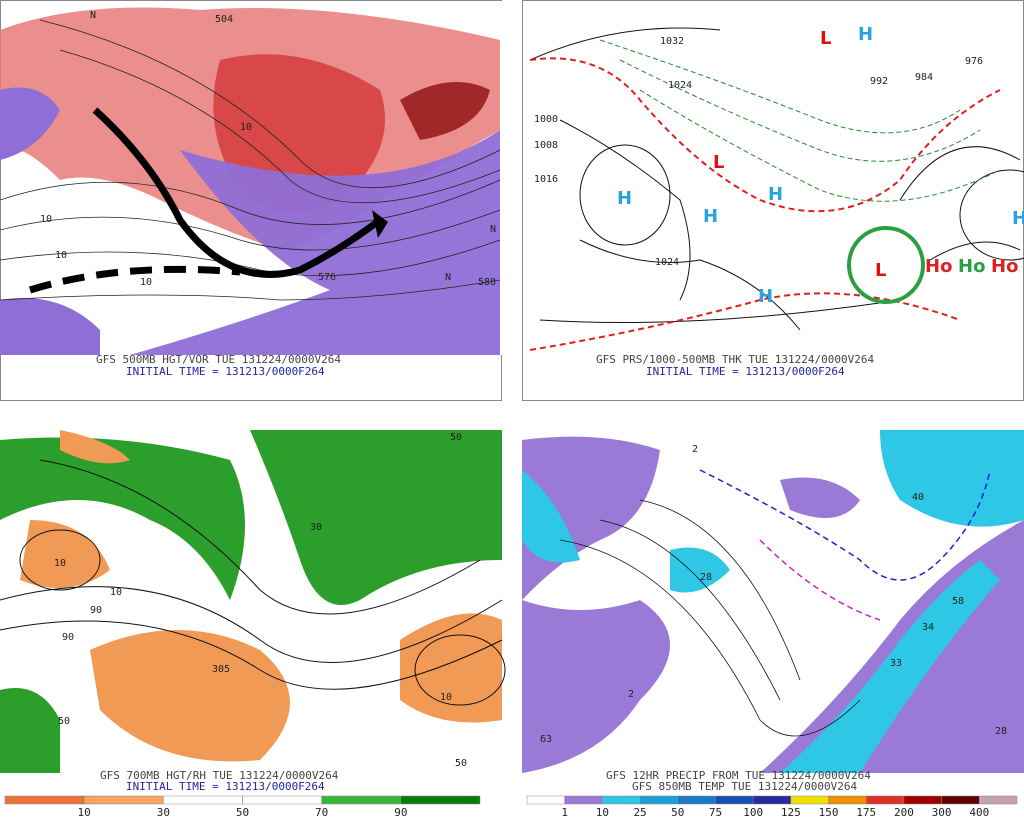 Image resolution: width=1024 pixels, height=823 pixels. I want to click on colorbar-label: 200, so click(904, 812).